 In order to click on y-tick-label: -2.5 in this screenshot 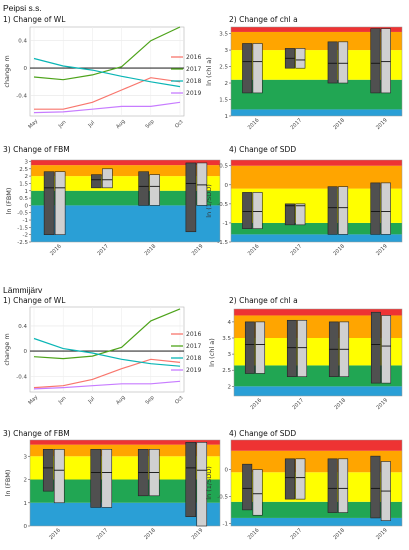, I will do `click(22, 243)`.